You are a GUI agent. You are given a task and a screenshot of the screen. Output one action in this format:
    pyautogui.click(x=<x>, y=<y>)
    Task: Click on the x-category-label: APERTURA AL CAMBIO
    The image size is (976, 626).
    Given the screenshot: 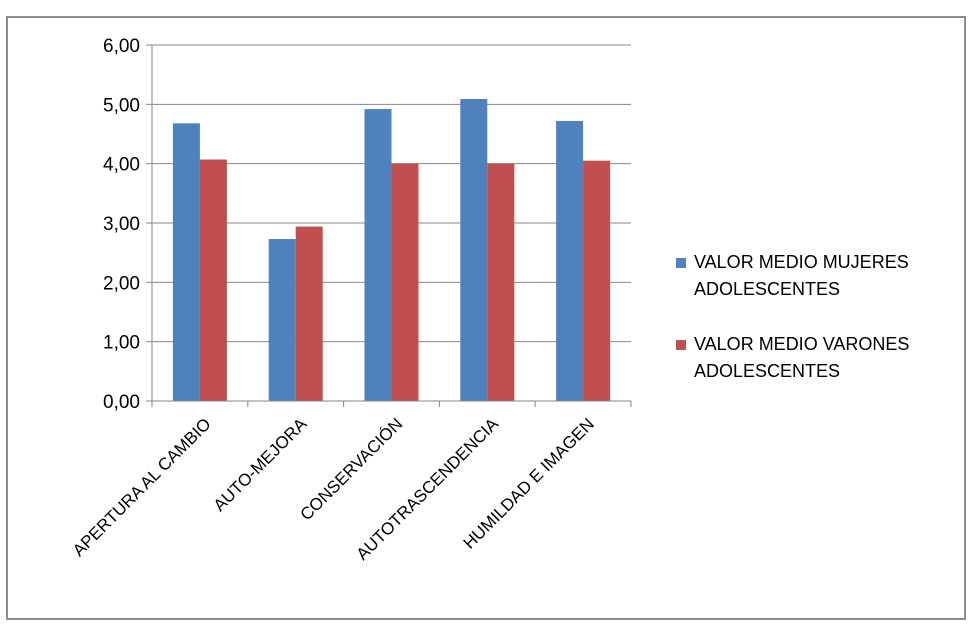 What is the action you would take?
    pyautogui.click(x=142, y=487)
    